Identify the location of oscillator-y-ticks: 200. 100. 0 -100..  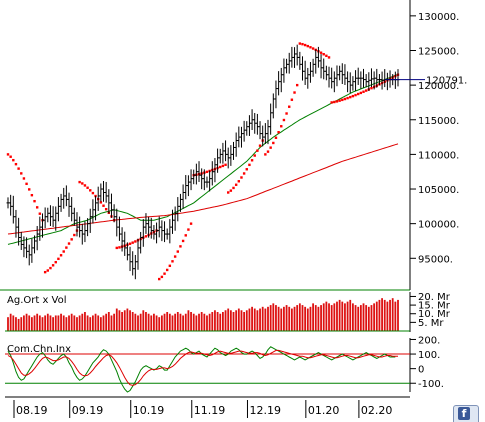
(427, 362).